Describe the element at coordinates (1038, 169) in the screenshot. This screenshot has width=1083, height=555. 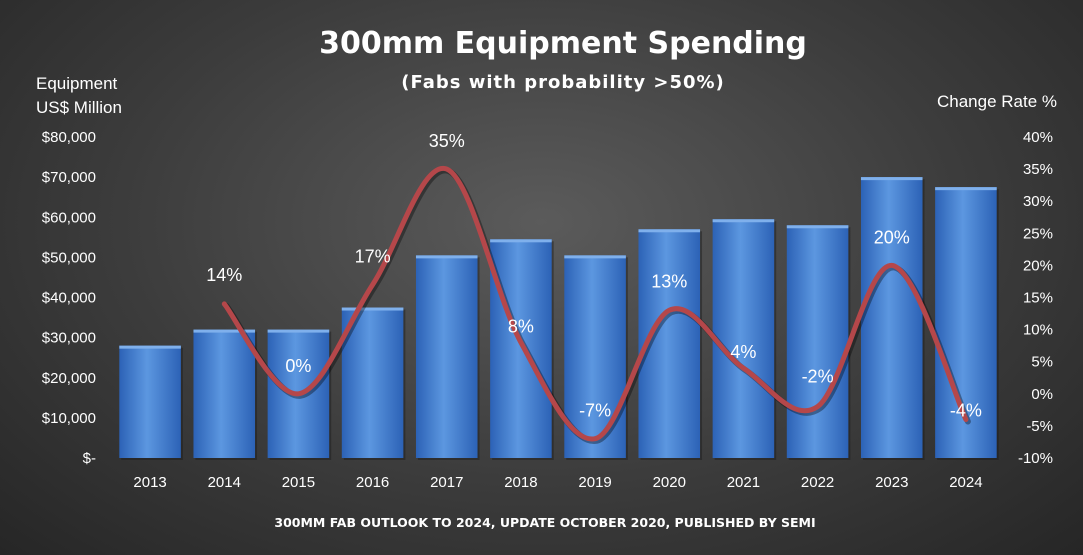
I see `right-tick-label: 35%` at that location.